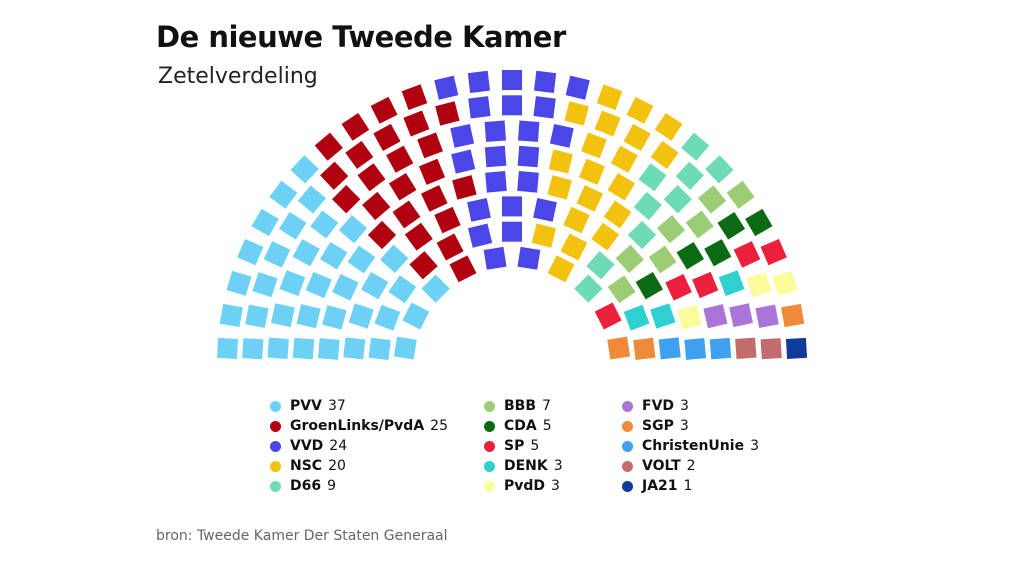  Describe the element at coordinates (336, 406) in the screenshot. I see `legend-value: 37` at that location.